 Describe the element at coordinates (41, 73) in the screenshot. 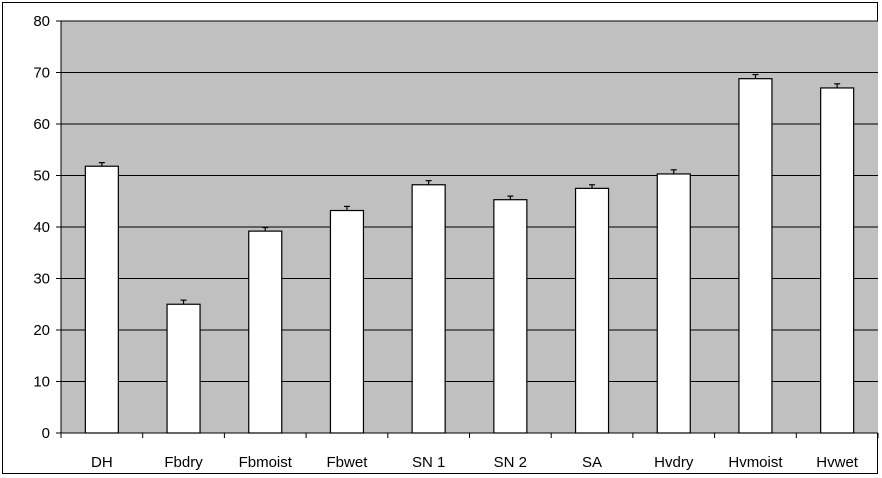

I see `y-tick-label: 70` at that location.